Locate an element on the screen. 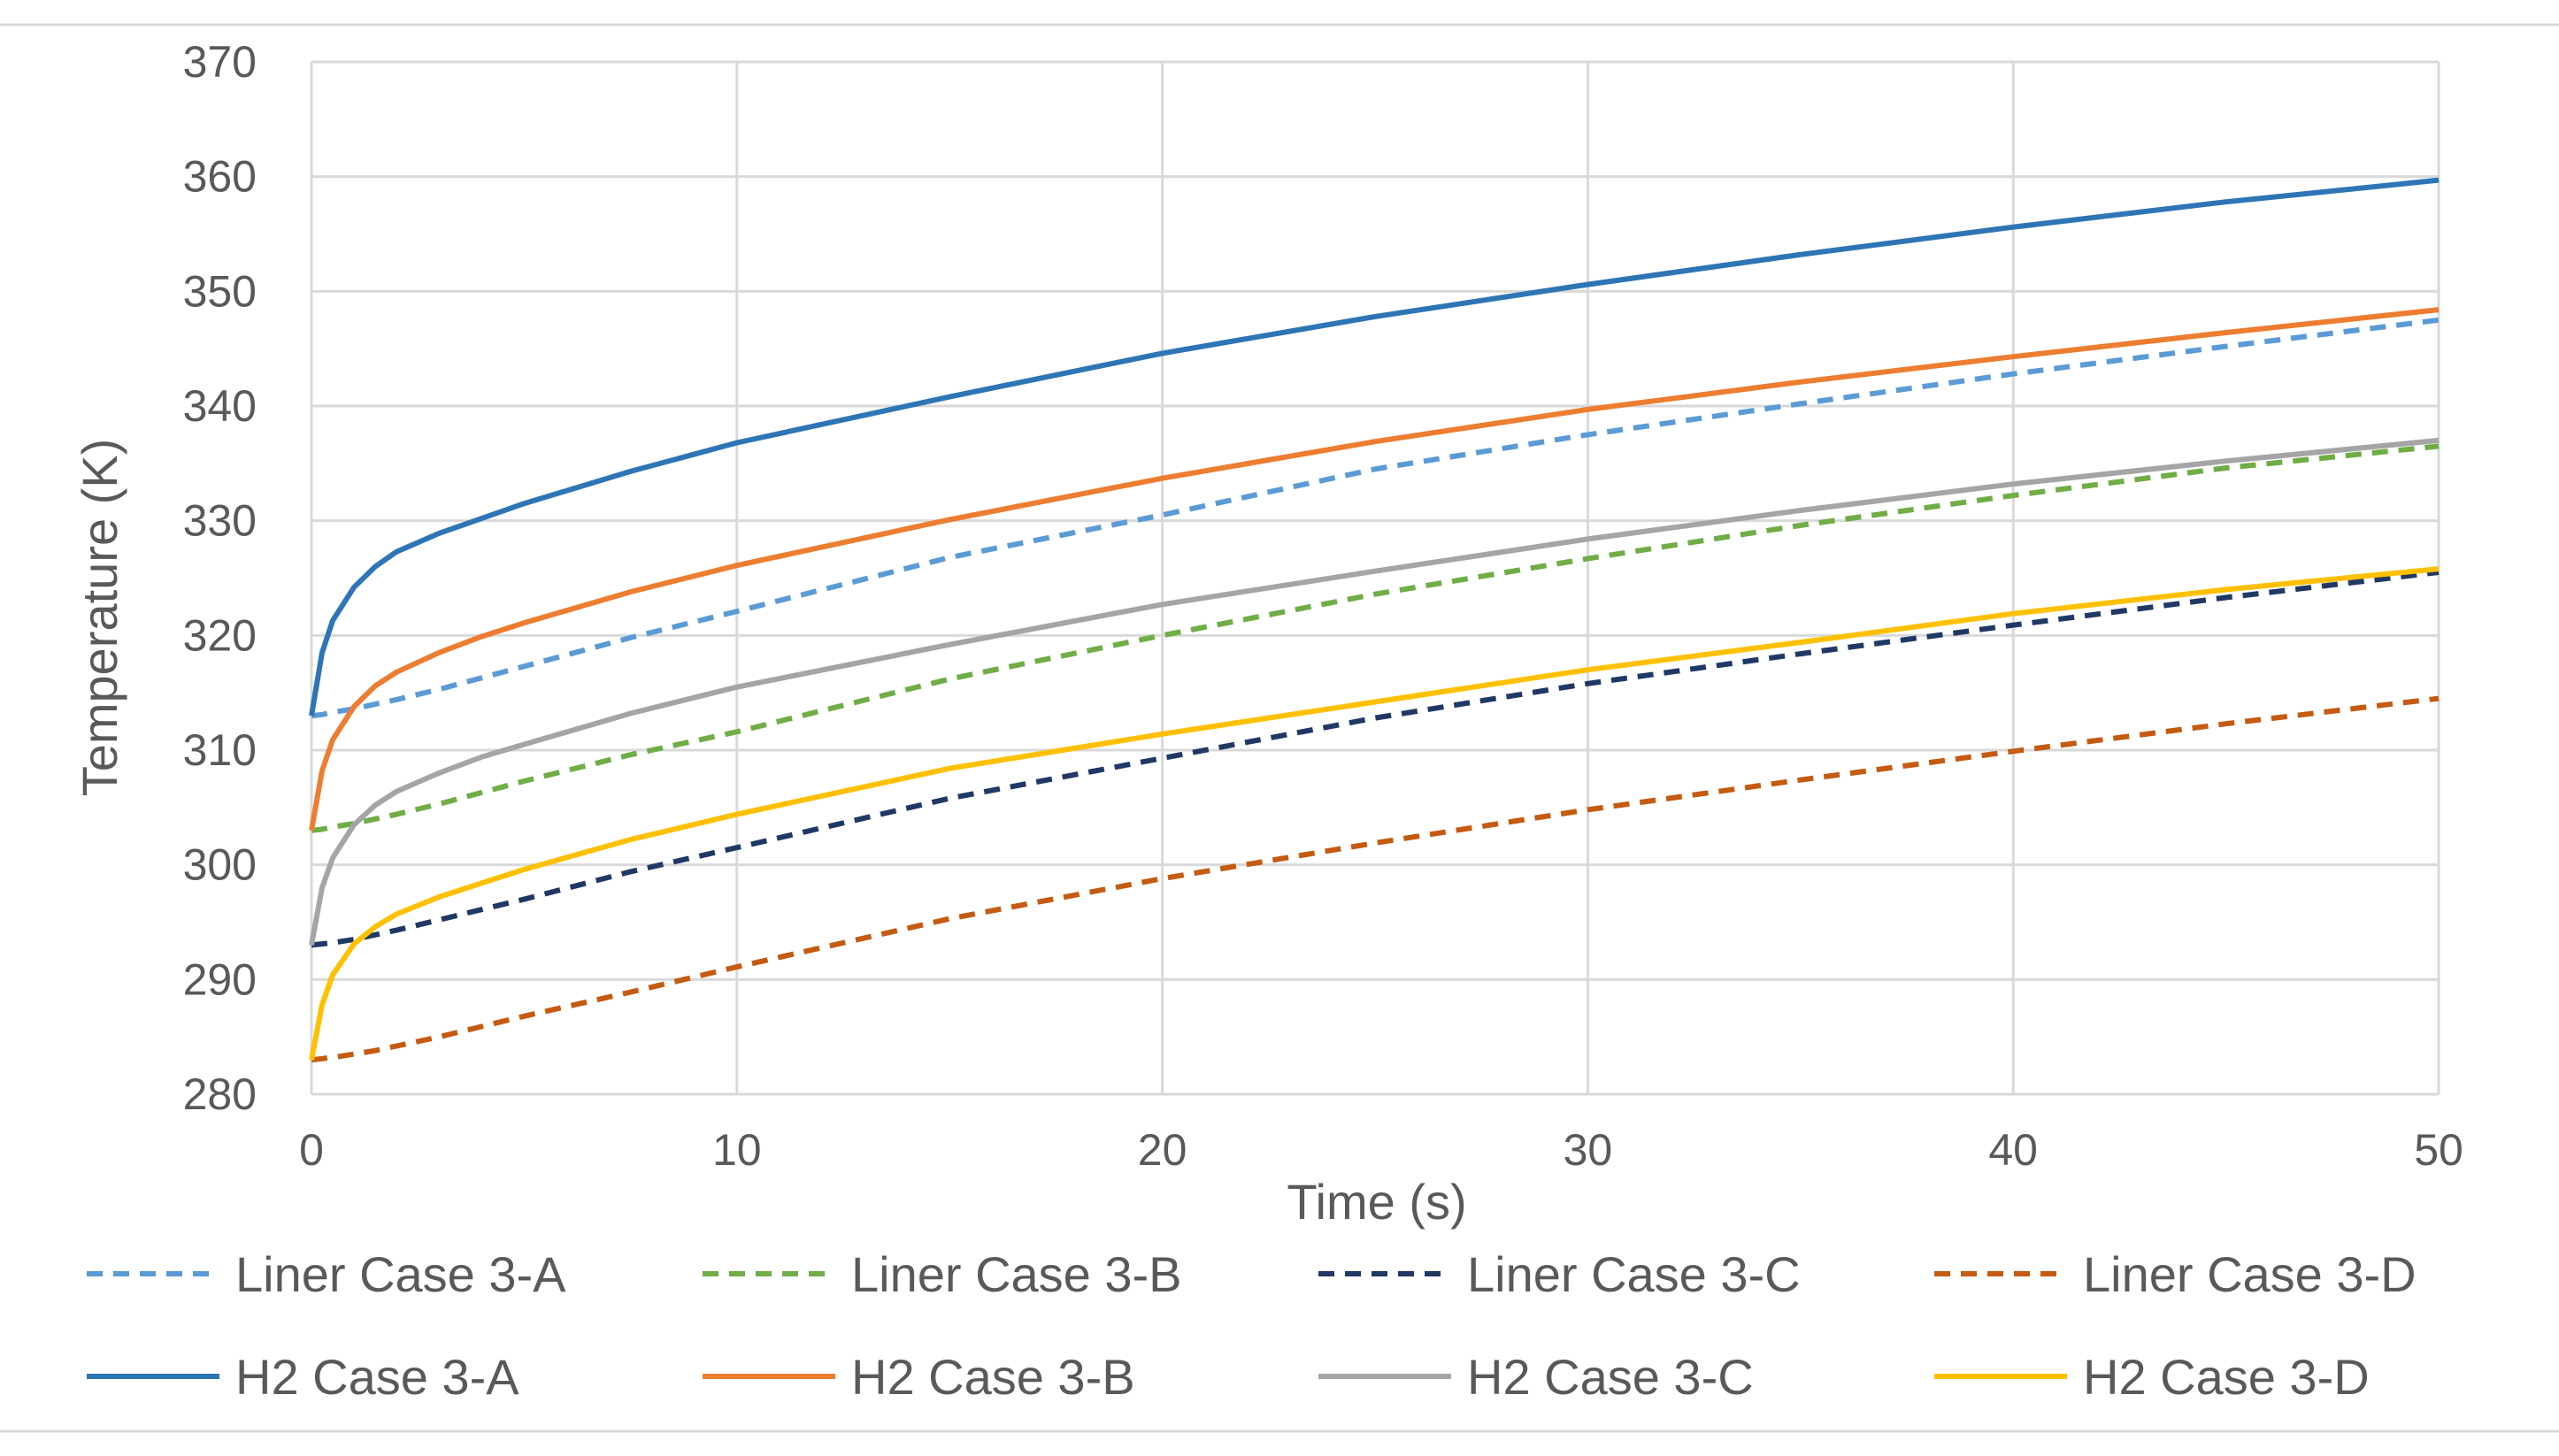 This screenshot has width=2559, height=1456. y-tick-label: 330 is located at coordinates (220, 521).